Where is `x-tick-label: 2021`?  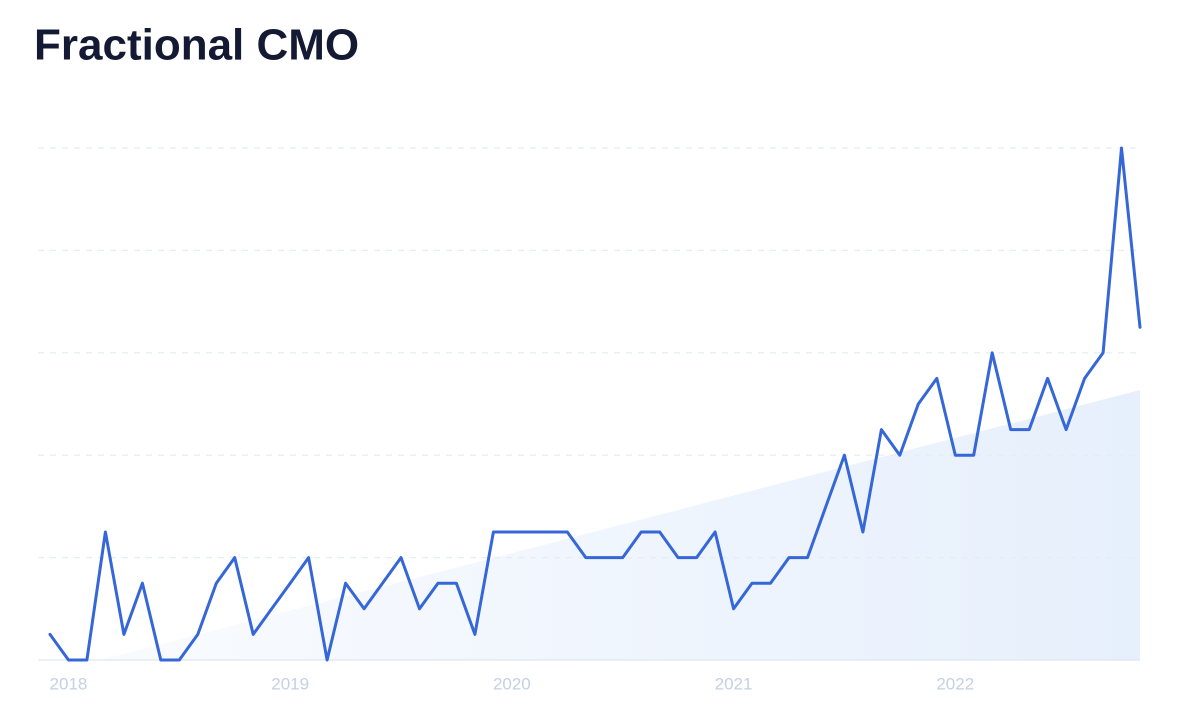
x-tick-label: 2021 is located at coordinates (734, 683).